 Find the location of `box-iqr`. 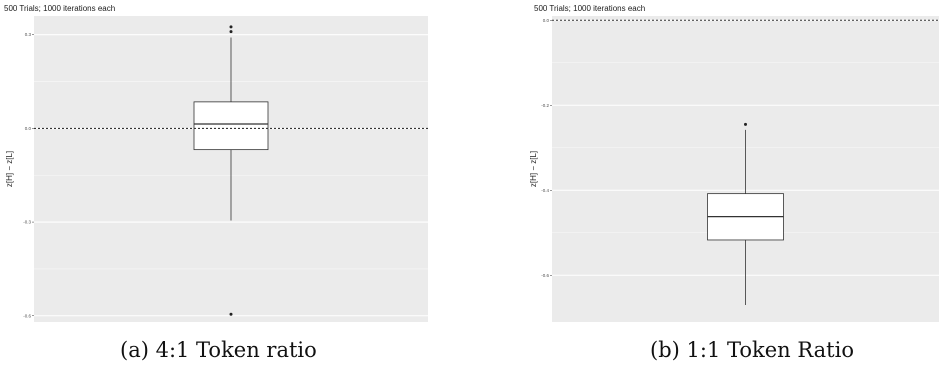

box-iqr is located at coordinates (231, 126).